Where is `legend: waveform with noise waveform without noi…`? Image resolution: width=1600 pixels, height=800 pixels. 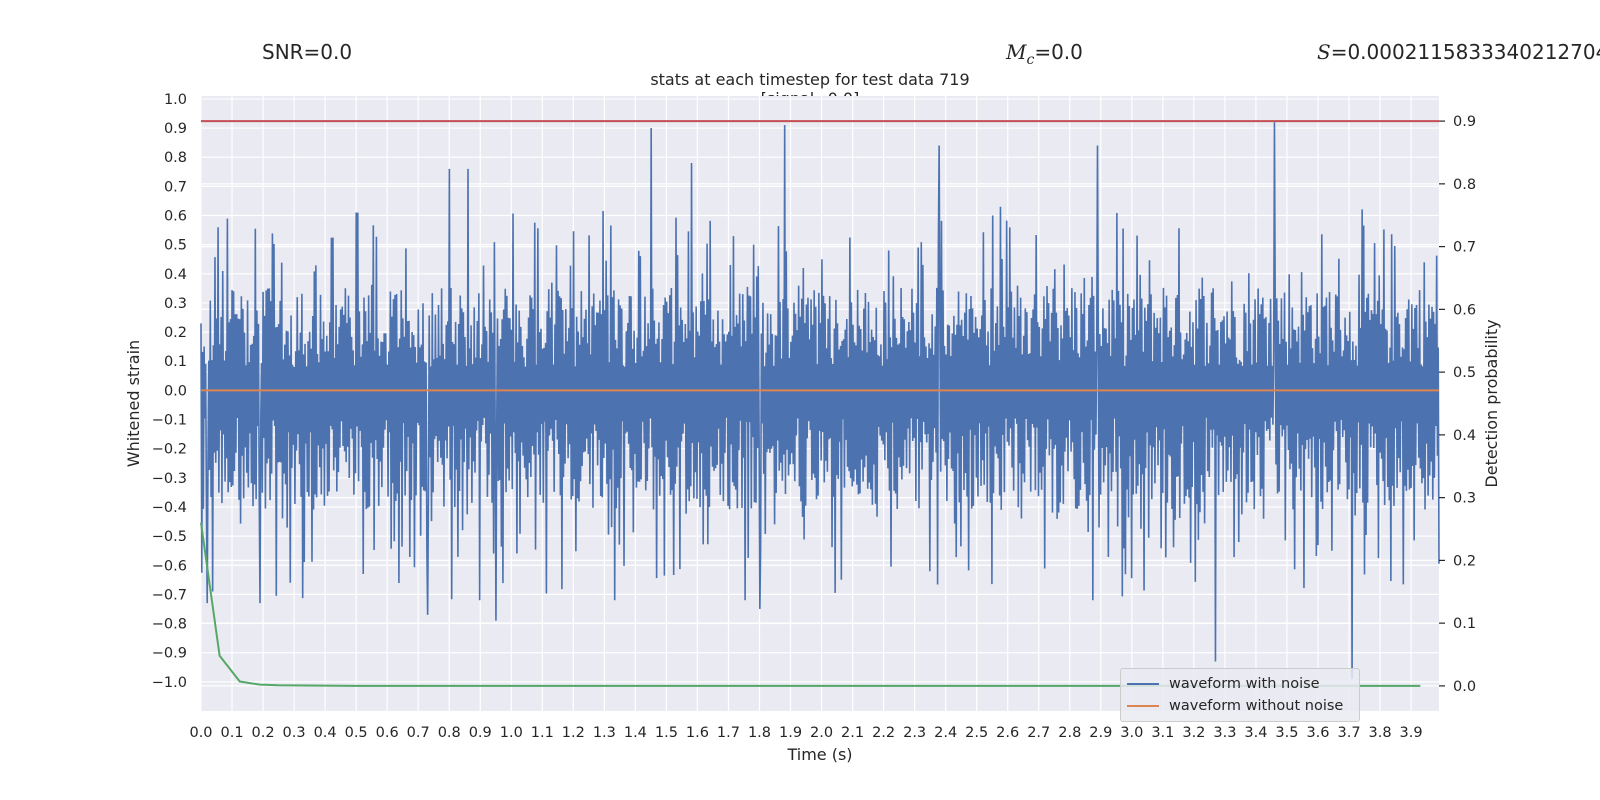 legend: waveform with noise waveform without noi… is located at coordinates (1240, 695).